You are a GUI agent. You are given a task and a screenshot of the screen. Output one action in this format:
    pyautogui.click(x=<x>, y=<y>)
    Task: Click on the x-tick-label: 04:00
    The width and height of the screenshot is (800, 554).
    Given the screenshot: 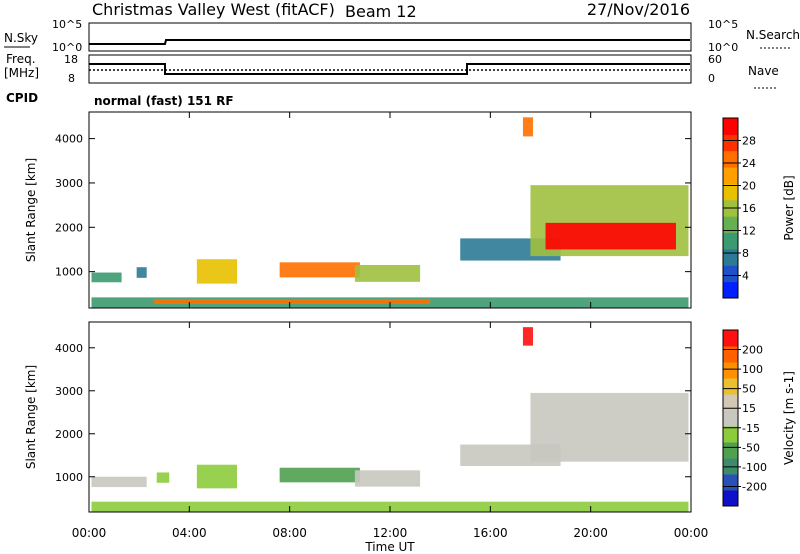 What is the action you would take?
    pyautogui.click(x=189, y=533)
    